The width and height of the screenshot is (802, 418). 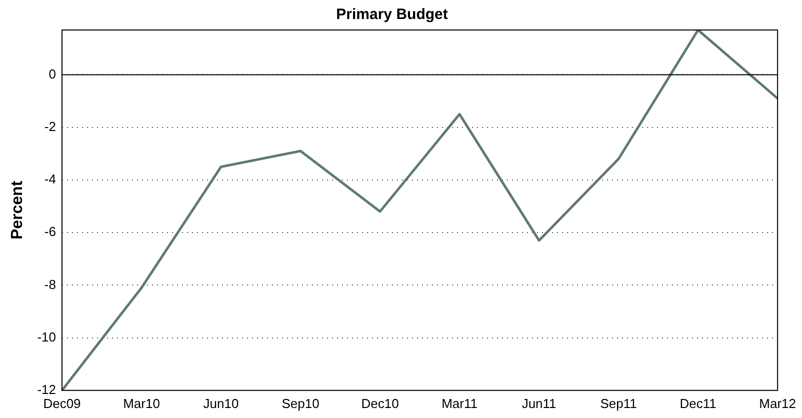 What do you see at coordinates (52, 74) in the screenshot?
I see `y-tick-label: 0` at bounding box center [52, 74].